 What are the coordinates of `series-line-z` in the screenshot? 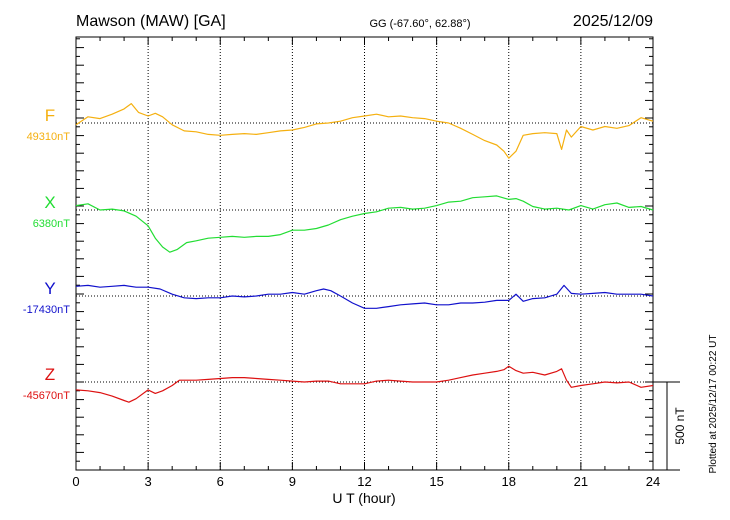 It's located at (364, 384).